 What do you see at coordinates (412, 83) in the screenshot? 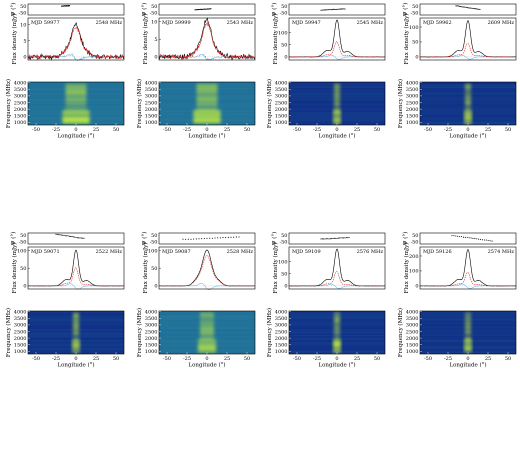
I see `freq-tick-label: 4000` at bounding box center [412, 83].